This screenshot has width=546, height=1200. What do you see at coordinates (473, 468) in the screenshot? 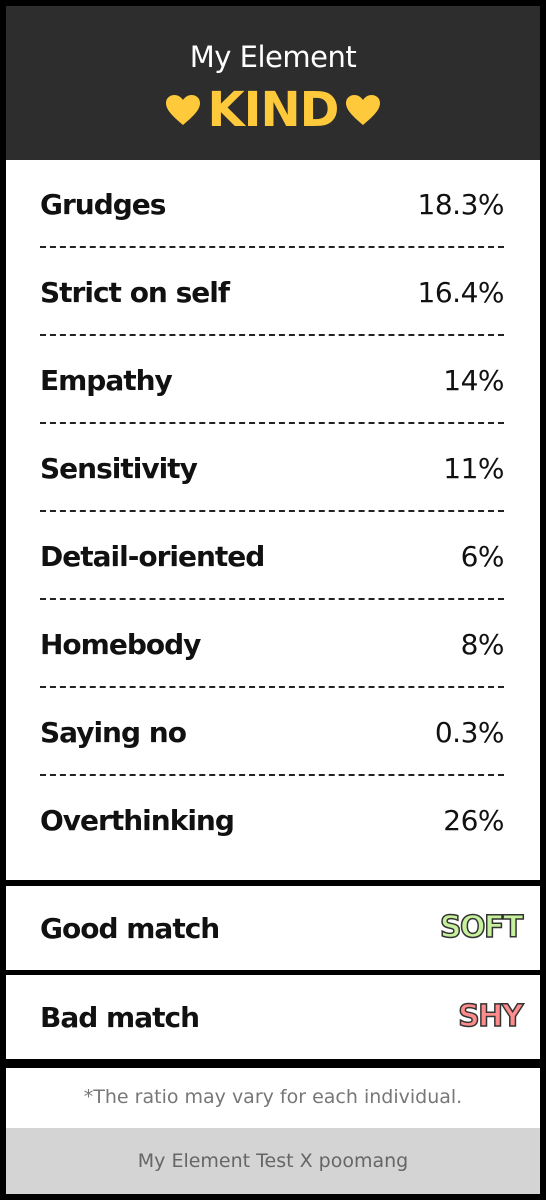
I see `trait-value: 11%` at bounding box center [473, 468].